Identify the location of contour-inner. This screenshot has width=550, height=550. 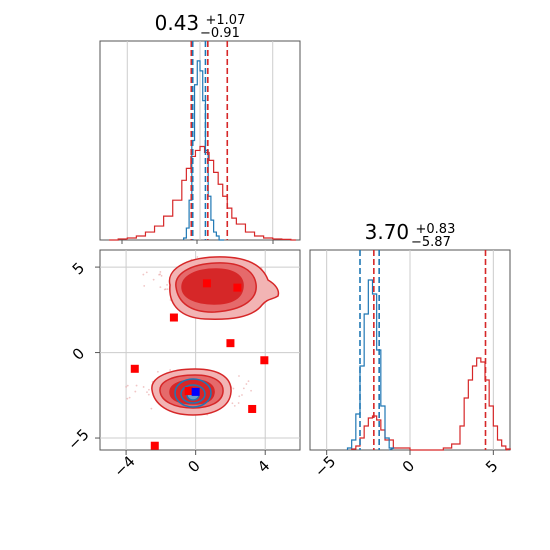
(212, 286).